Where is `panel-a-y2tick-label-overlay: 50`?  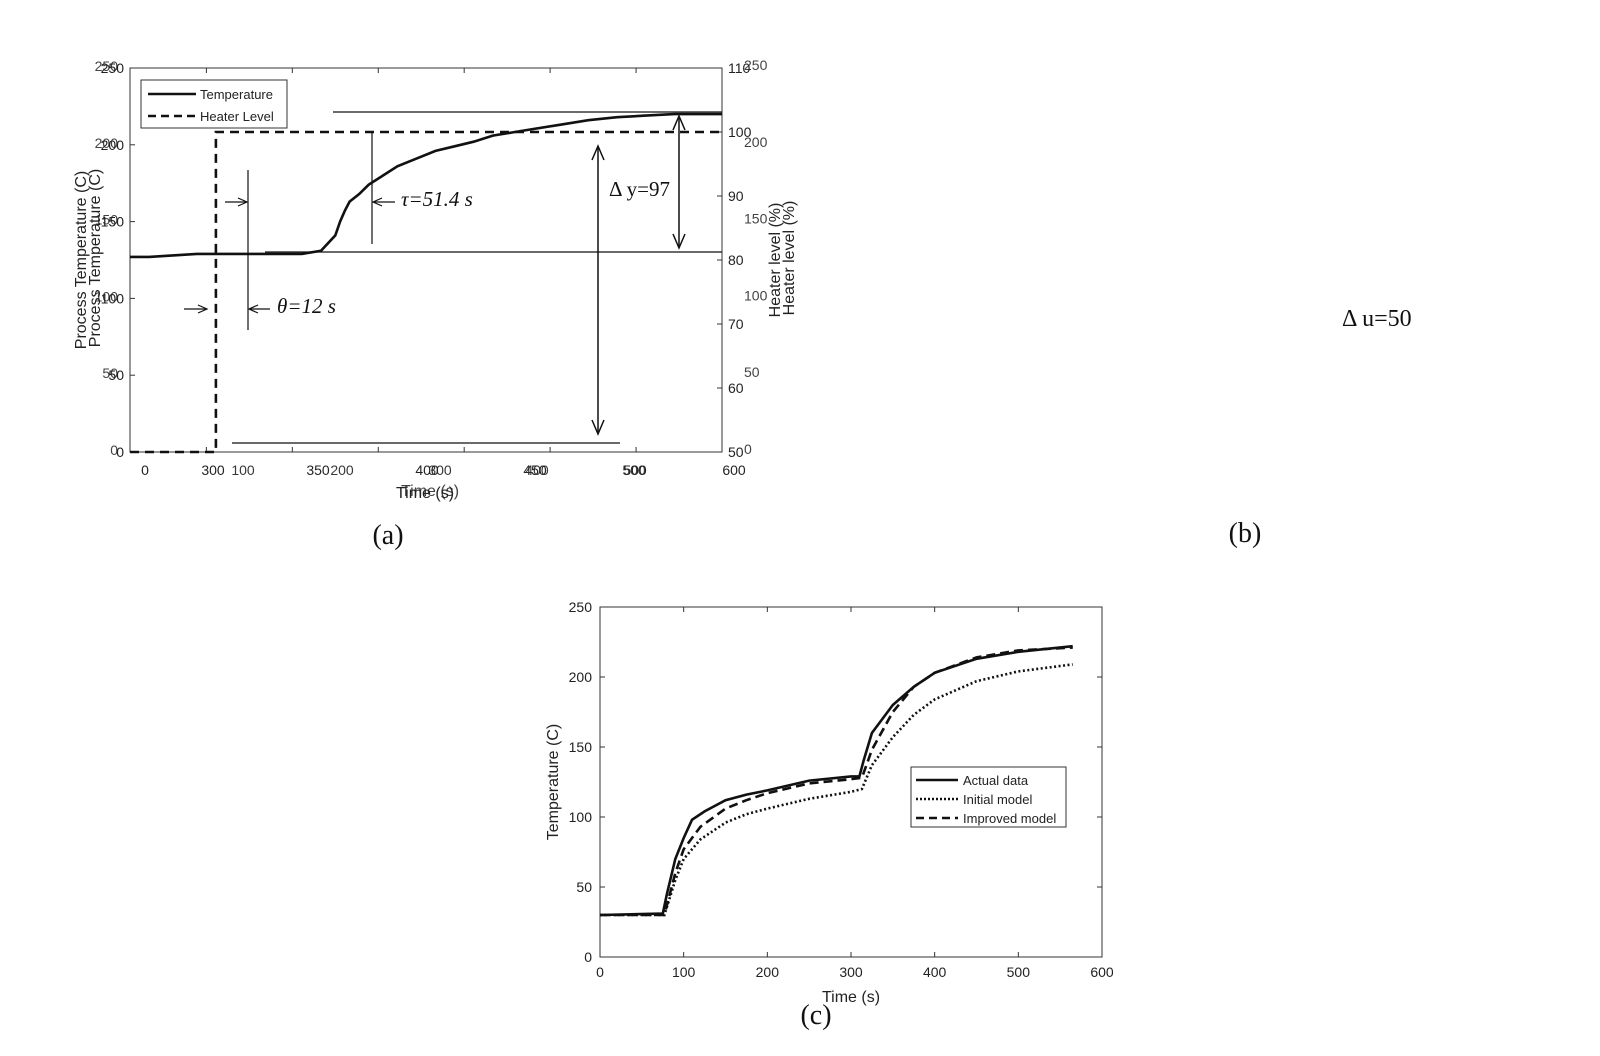
panel-a-y2tick-label-overlay: 50 is located at coordinates (752, 372).